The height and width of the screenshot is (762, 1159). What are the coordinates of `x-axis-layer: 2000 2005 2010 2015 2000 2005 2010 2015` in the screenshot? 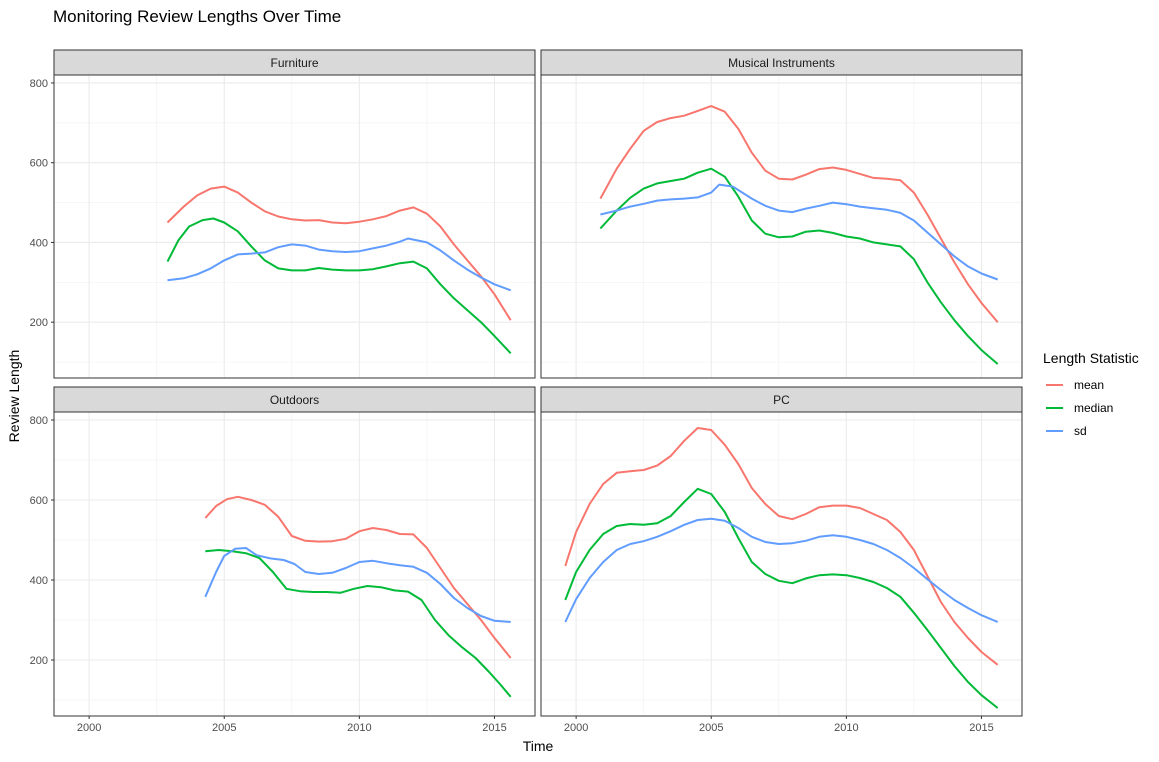 It's located at (535, 725).